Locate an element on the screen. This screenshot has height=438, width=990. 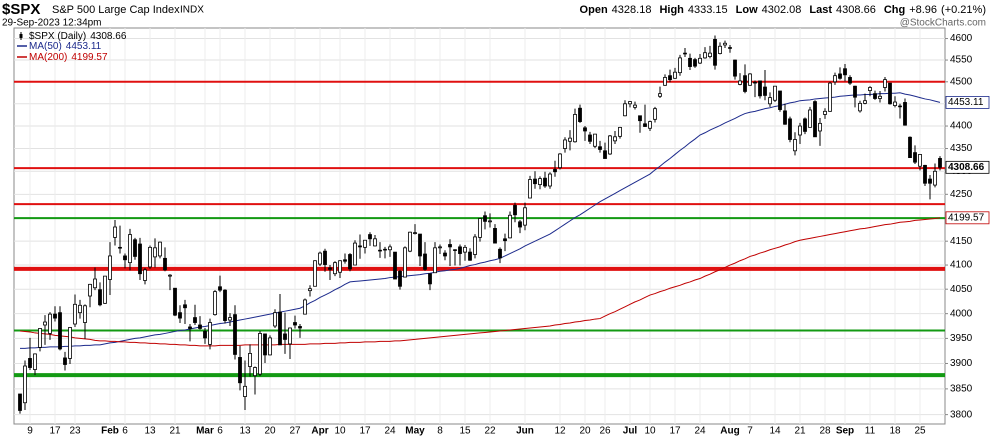
y-tick-label: 4400 is located at coordinates (961, 126).